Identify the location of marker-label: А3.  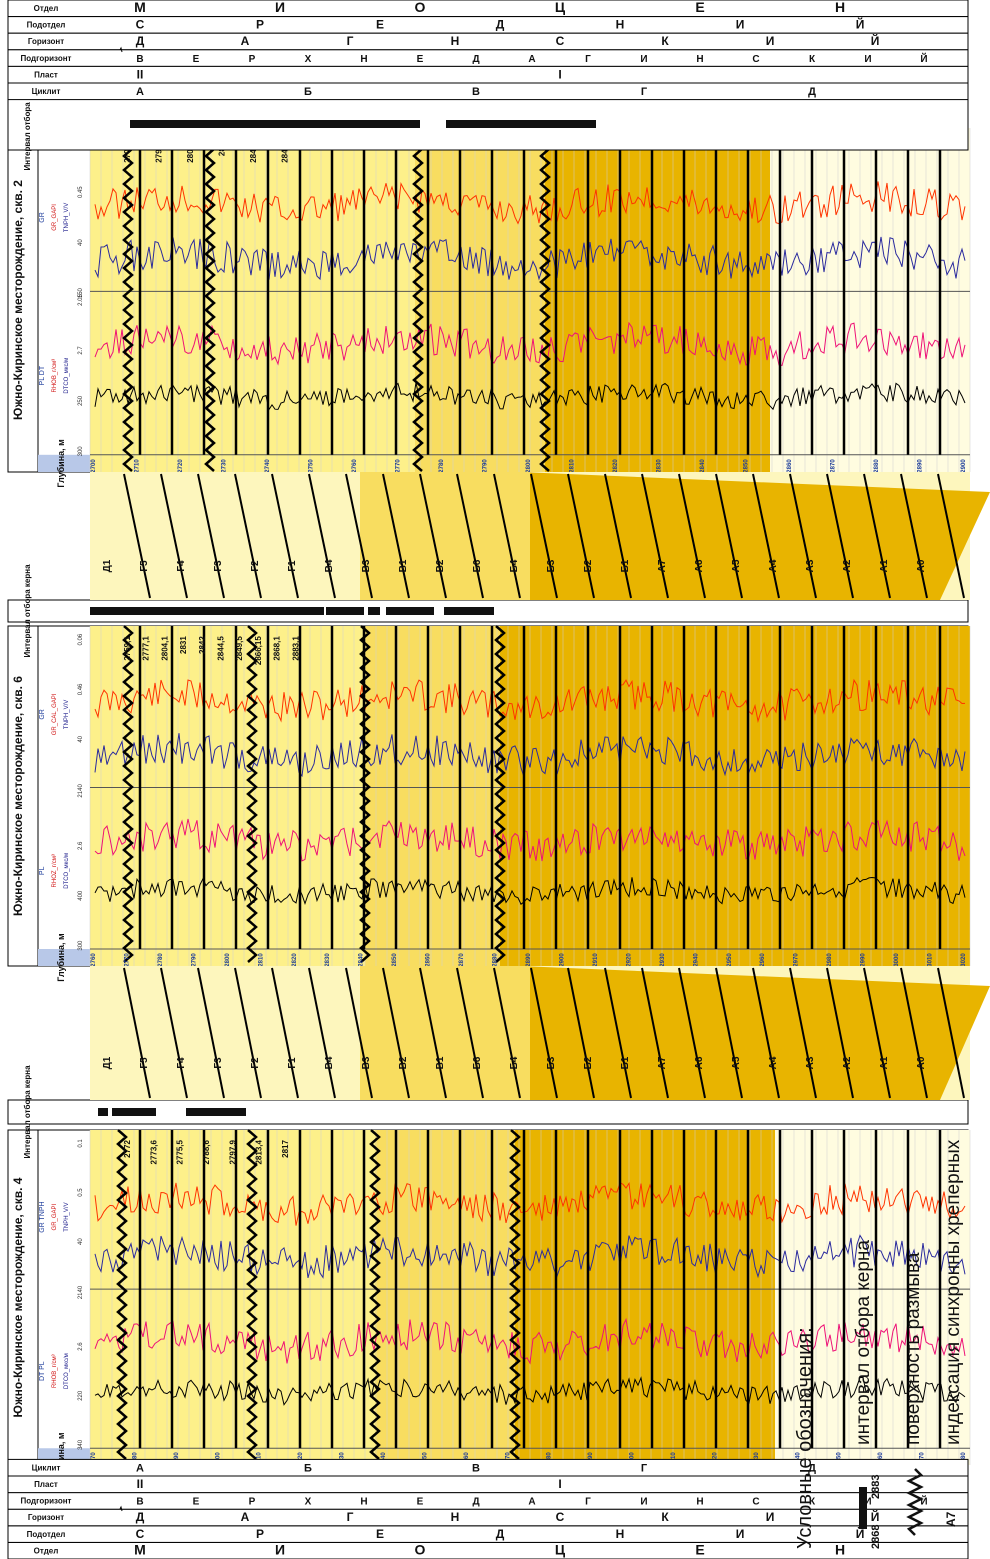
(810, 565).